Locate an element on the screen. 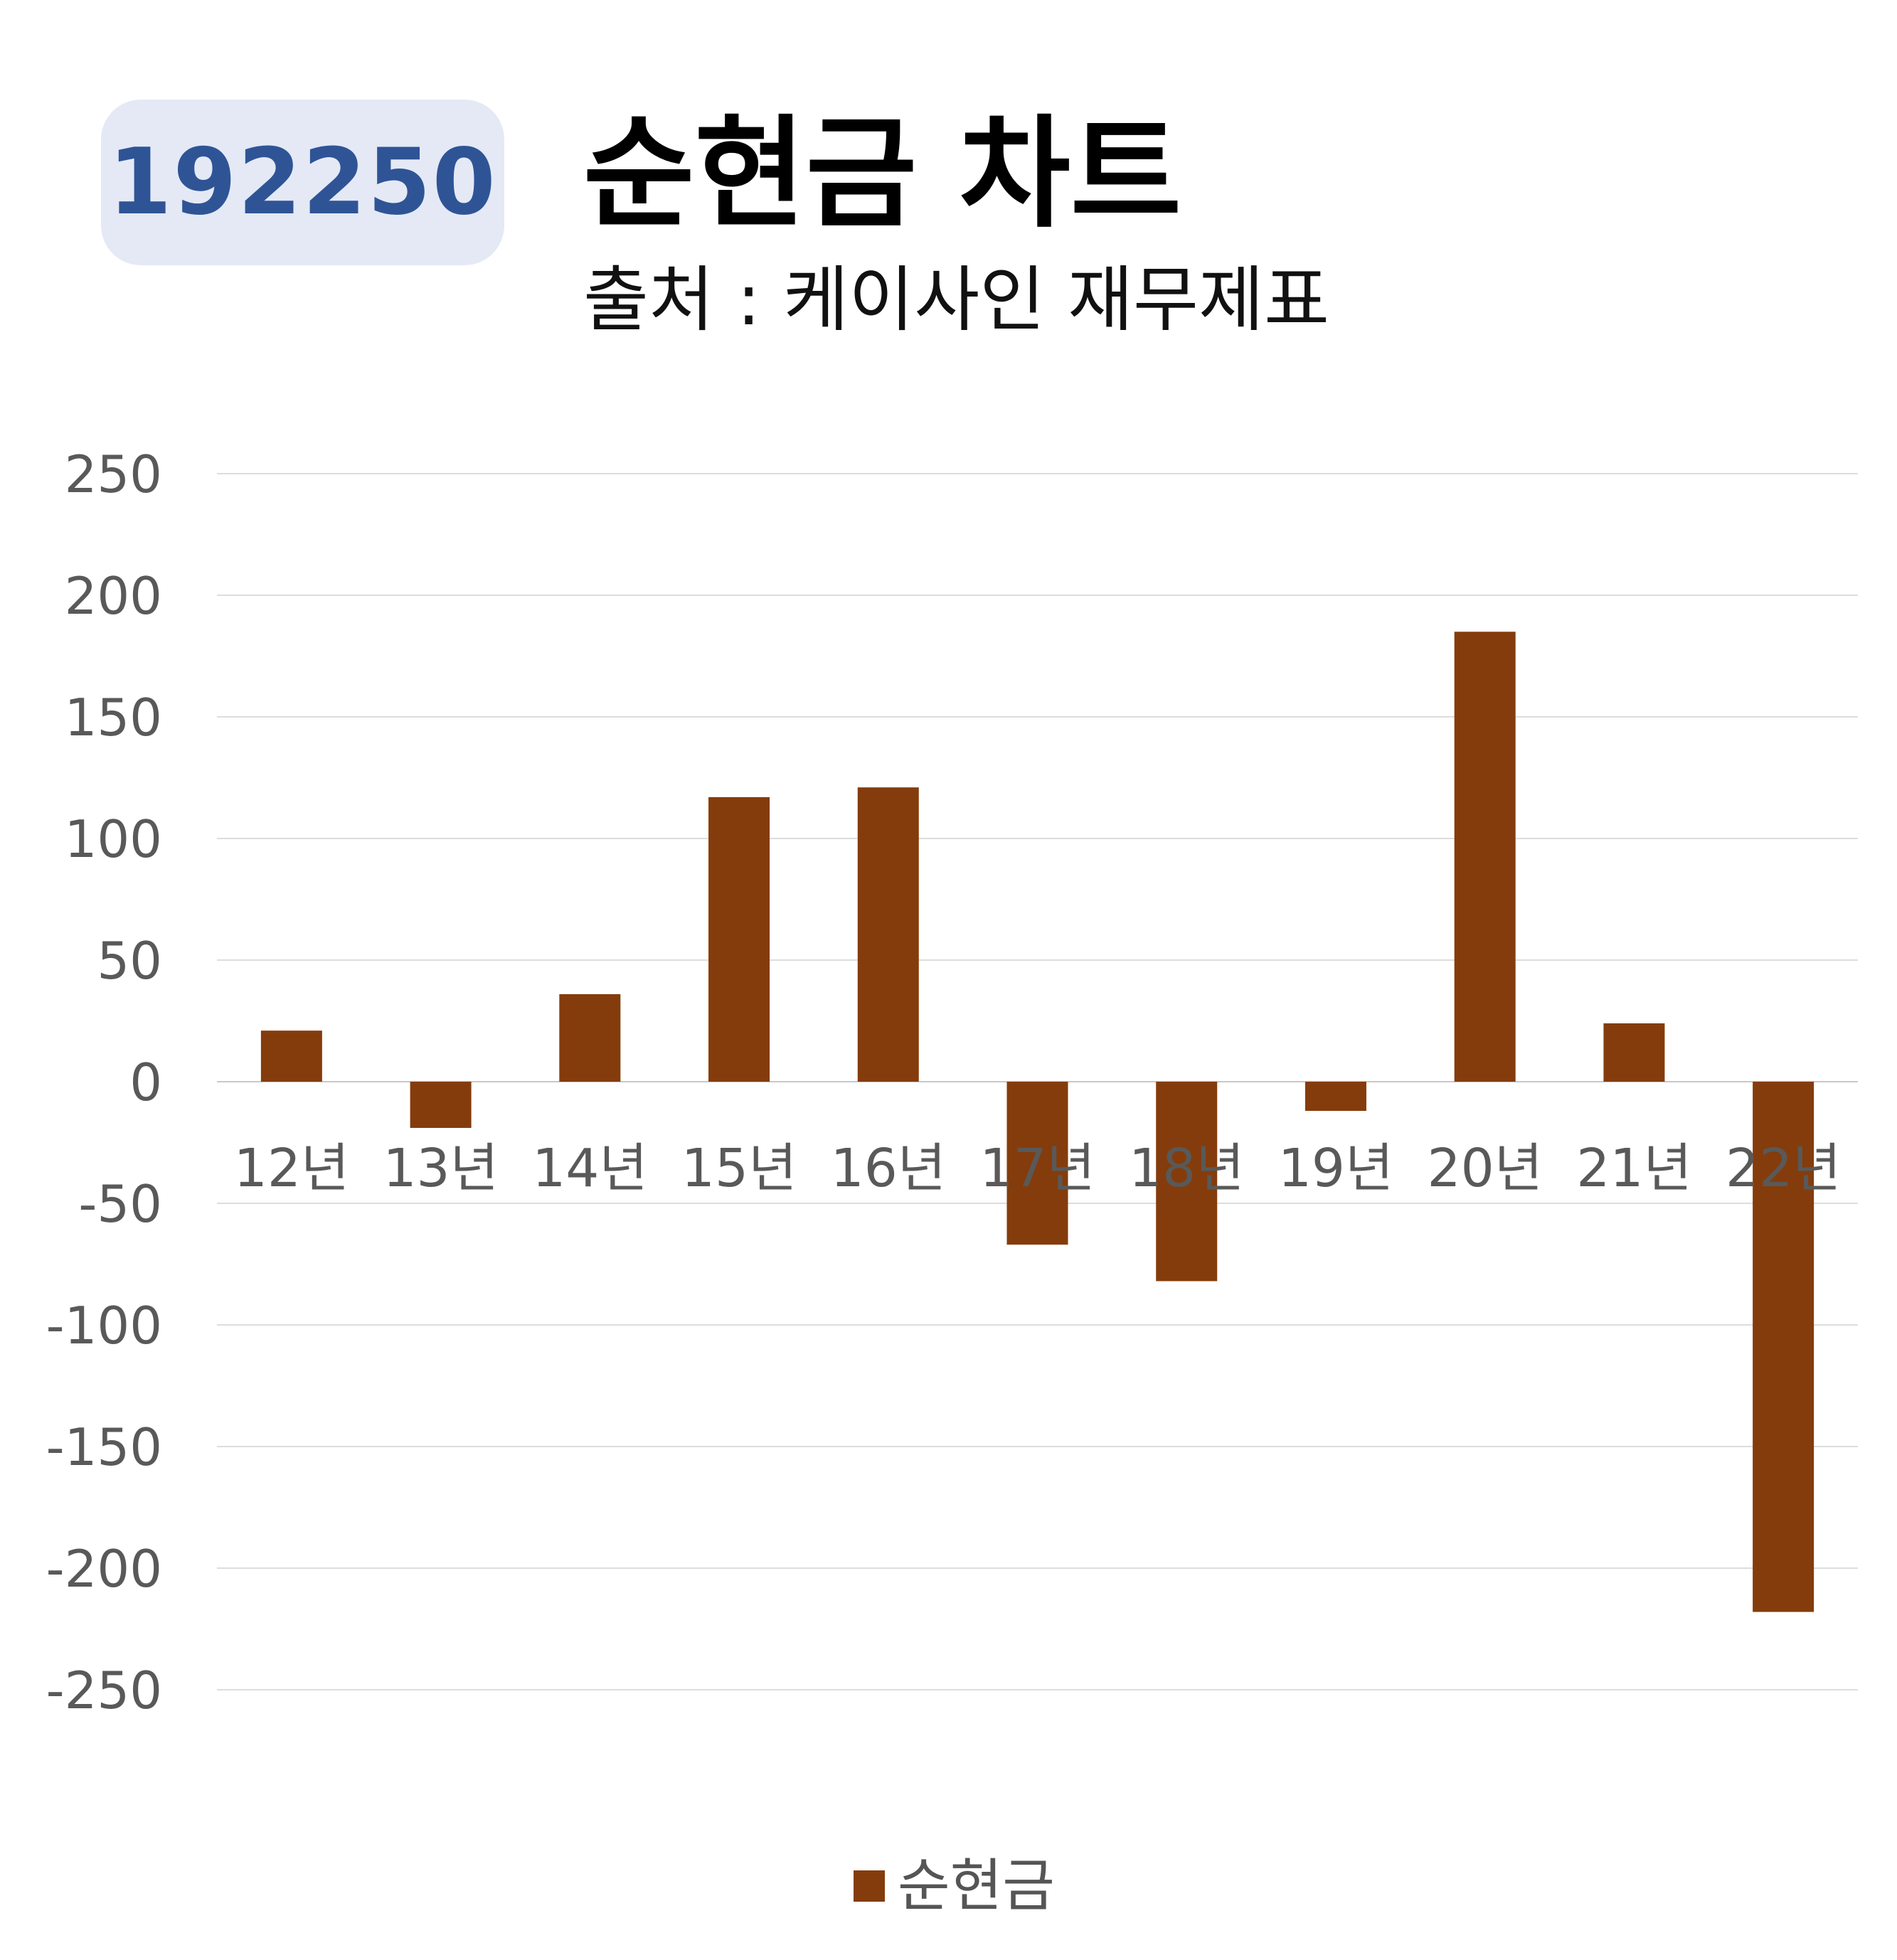 This screenshot has height=1960, width=1897. y-tick-label: 0 is located at coordinates (145, 1082).